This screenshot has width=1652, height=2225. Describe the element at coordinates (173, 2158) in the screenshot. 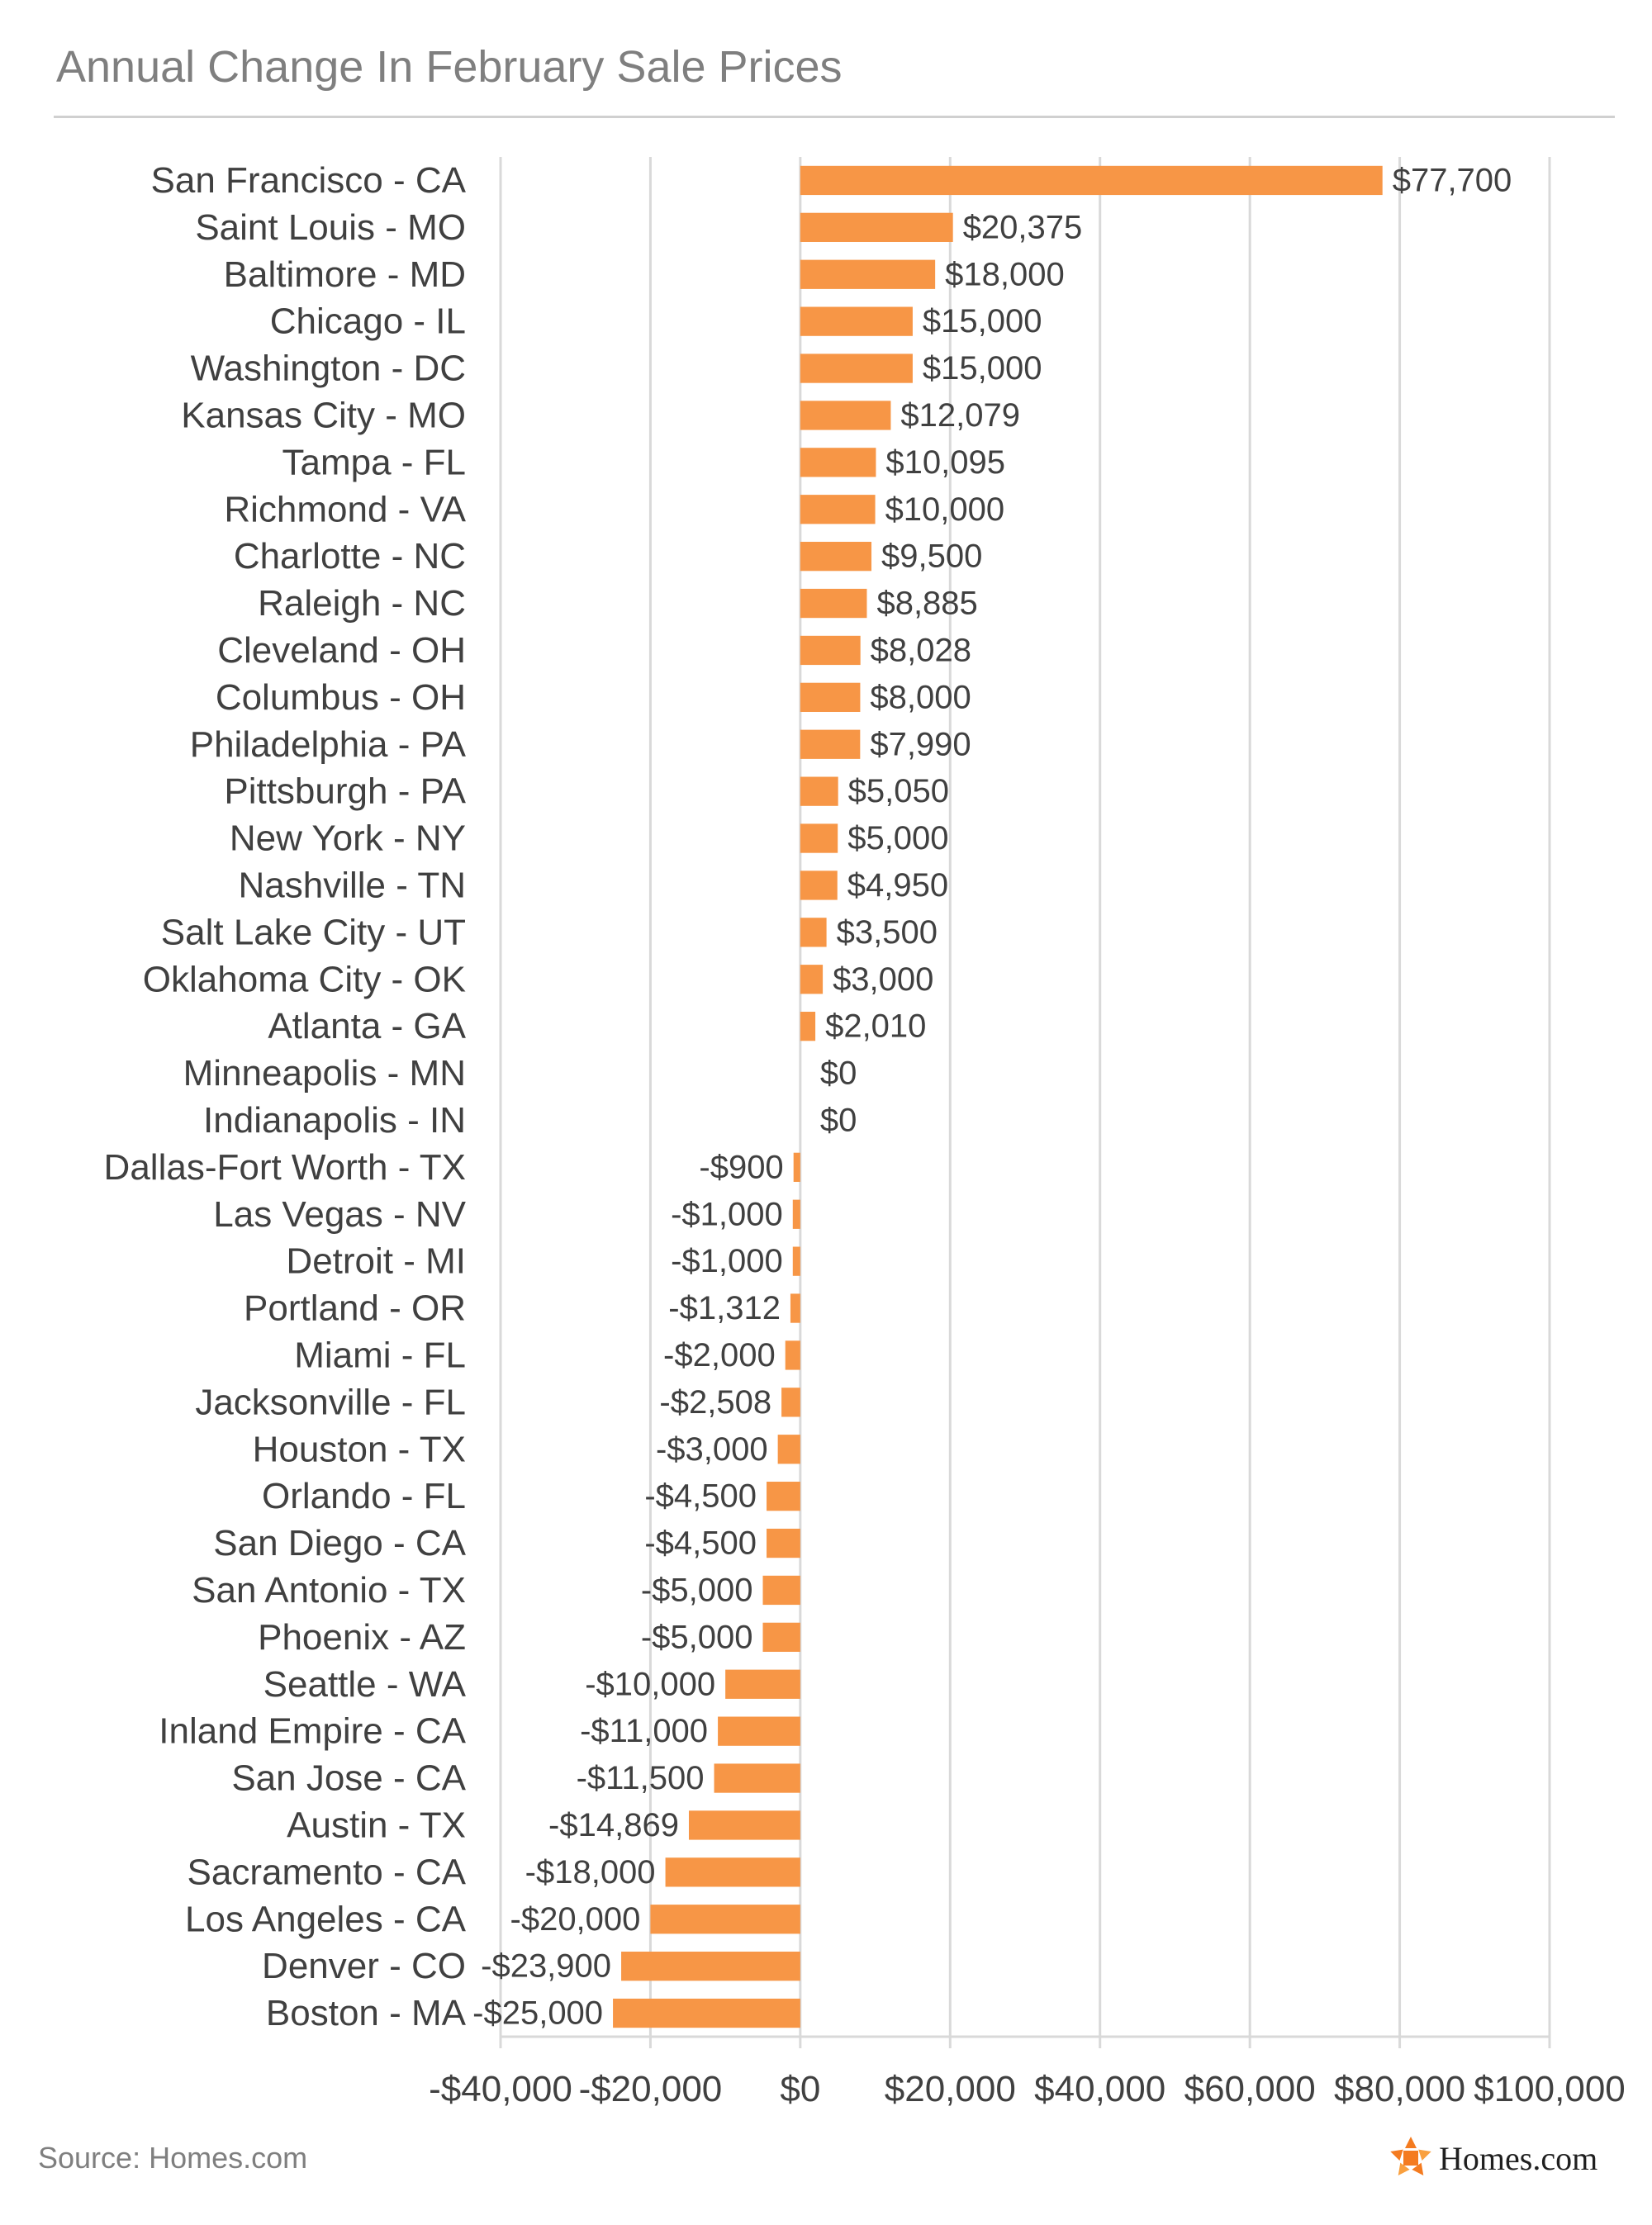

I see `source-note: Source: Homes.com` at that location.